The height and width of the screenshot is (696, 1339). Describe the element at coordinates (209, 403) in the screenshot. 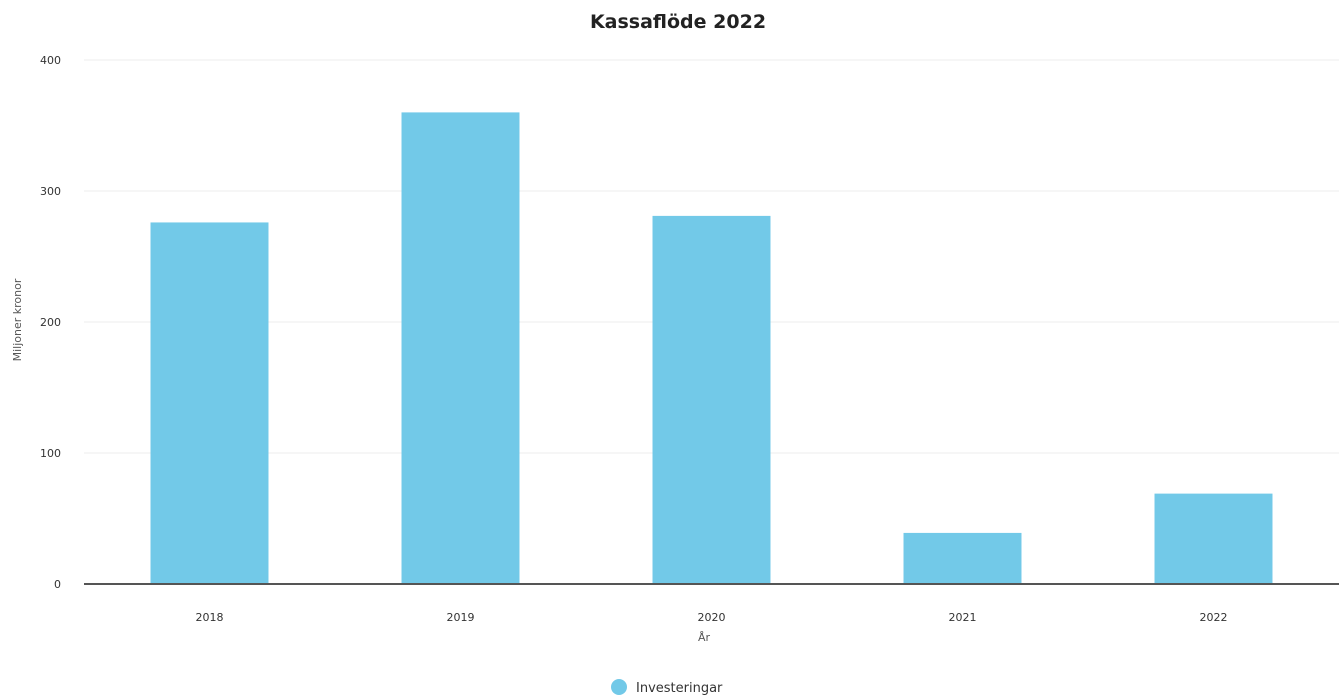

I see `bar-2018` at that location.